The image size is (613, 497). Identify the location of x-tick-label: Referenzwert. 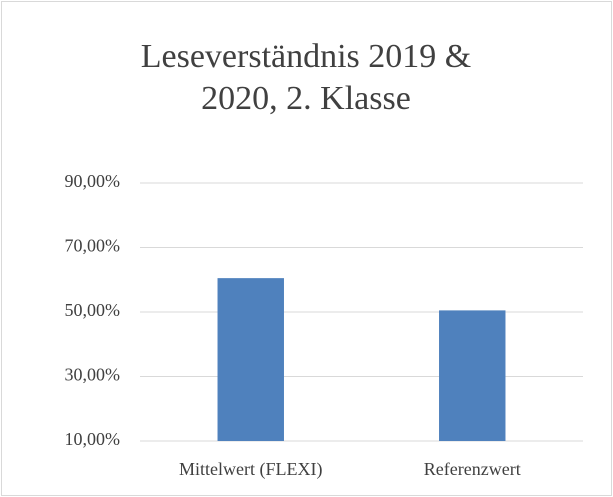
(472, 469).